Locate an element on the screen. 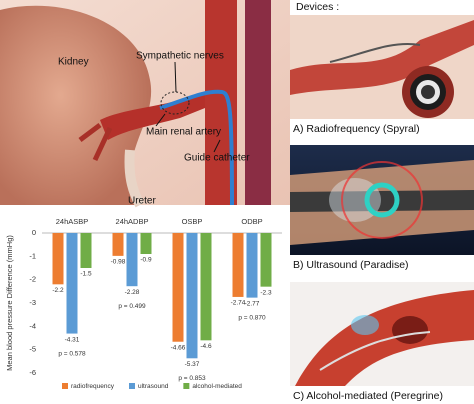 The width and height of the screenshot is (474, 404). y-tick-label: -3 is located at coordinates (32, 302).